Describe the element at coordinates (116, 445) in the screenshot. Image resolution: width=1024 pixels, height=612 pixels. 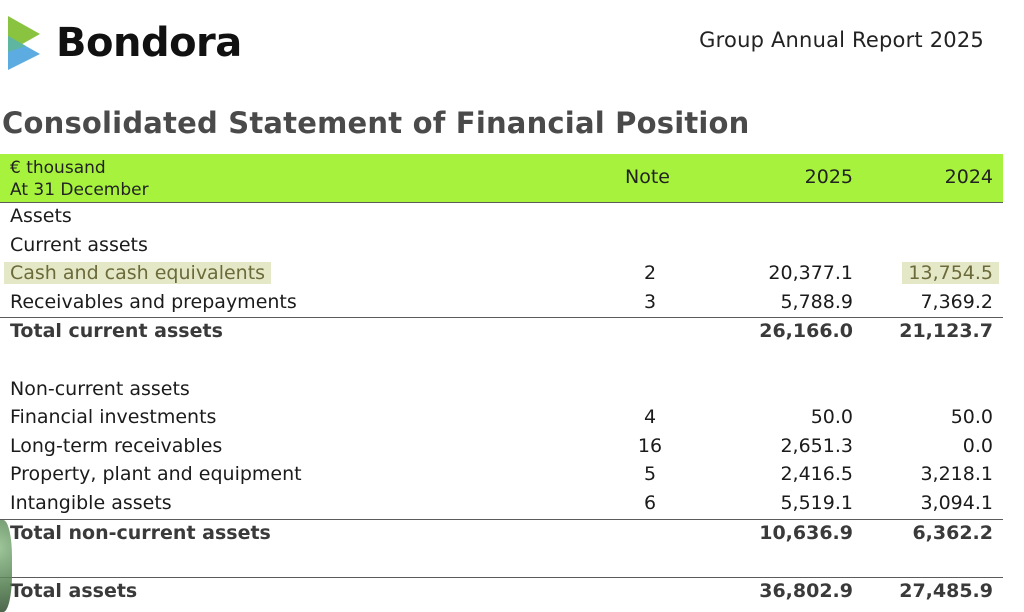
I see `row-label: Long-term receivables` at that location.